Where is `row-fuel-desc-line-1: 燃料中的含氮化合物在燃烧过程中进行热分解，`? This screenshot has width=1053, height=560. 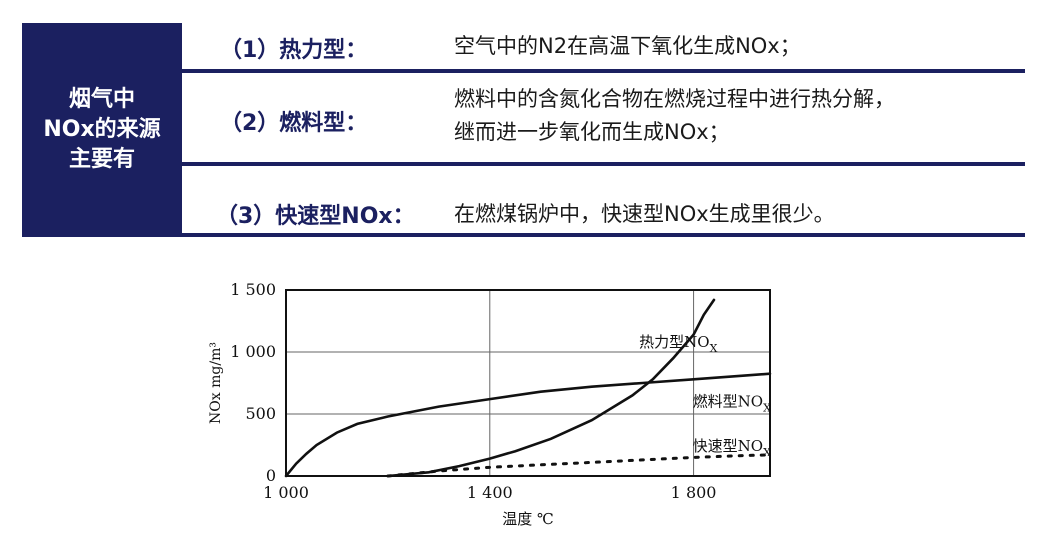 row-fuel-desc-line-1: 燃料中的含氮化合物在燃烧过程中进行热分解， is located at coordinates (674, 99).